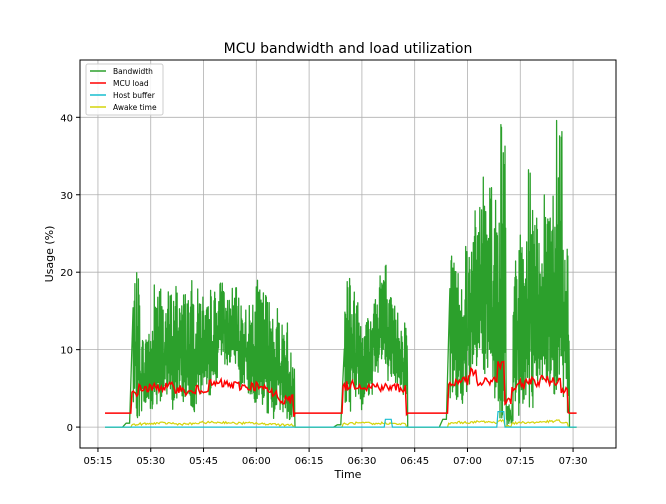 The image size is (666, 504). What do you see at coordinates (135, 107) in the screenshot?
I see `legend-label: Awake time` at bounding box center [135, 107].